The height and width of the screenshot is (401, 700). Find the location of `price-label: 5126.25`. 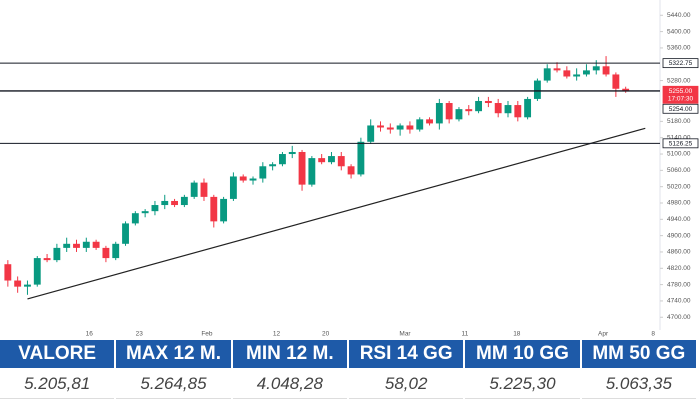

price-label: 5126.25 is located at coordinates (681, 143).